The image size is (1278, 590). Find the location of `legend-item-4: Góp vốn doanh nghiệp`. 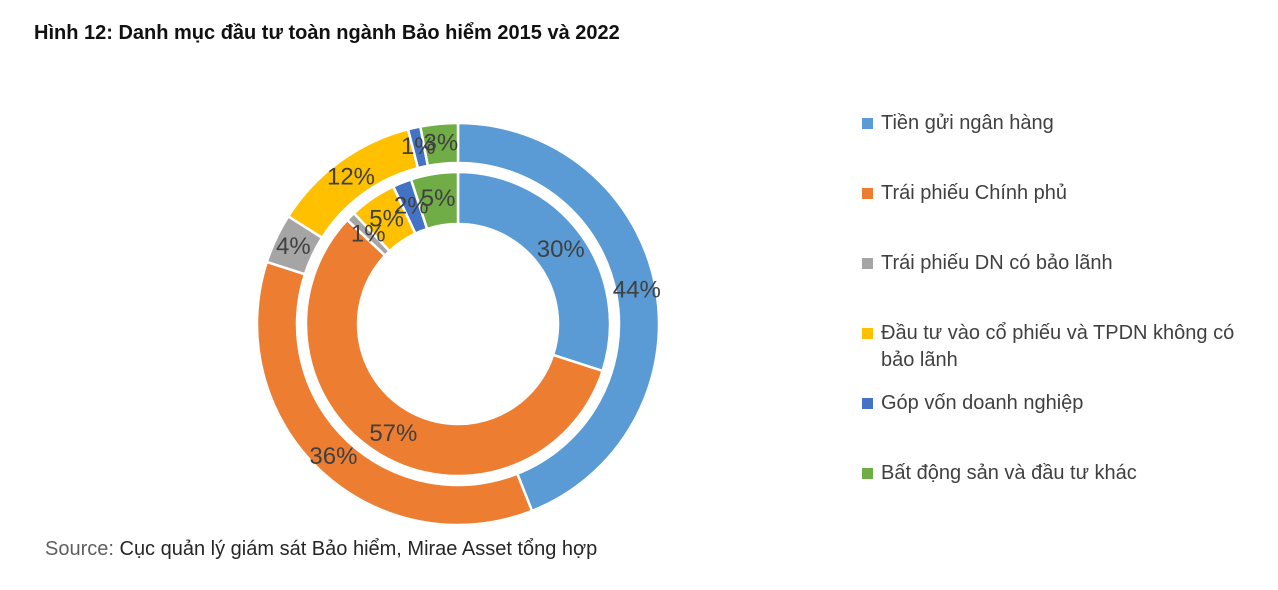

legend-item-4: Góp vốn doanh nghiệp is located at coordinates (1057, 425).